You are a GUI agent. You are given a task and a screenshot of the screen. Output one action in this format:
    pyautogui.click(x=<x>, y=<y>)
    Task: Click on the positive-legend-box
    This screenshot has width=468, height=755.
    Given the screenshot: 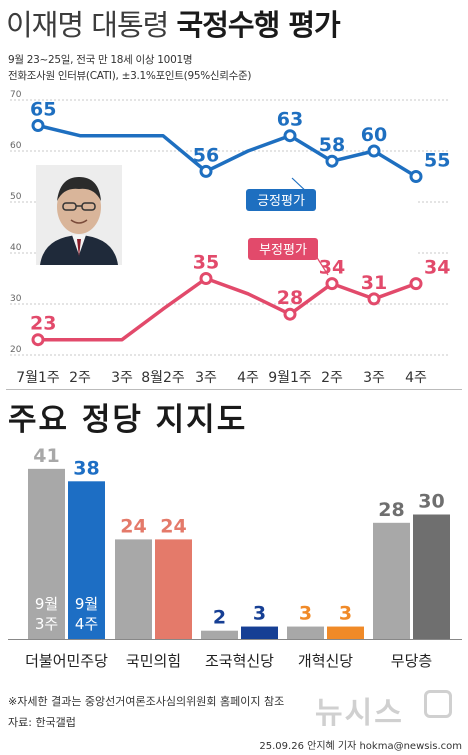 What is the action you would take?
    pyautogui.click(x=281, y=200)
    